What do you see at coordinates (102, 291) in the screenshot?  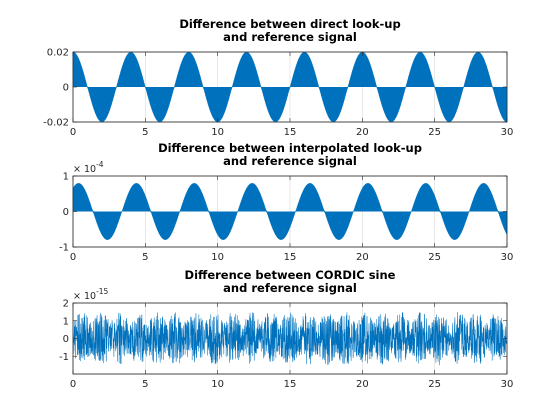 I see `exponent-power: -15` at bounding box center [102, 291].